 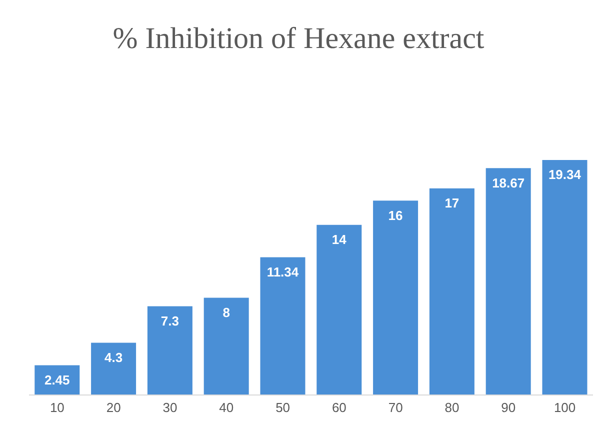 I want to click on x-tick-label: 80, so click(x=452, y=408).